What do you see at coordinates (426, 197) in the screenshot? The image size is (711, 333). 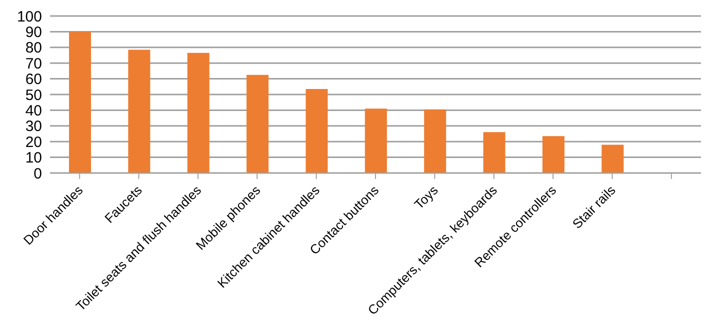 I see `x-tick-label: Toys` at bounding box center [426, 197].